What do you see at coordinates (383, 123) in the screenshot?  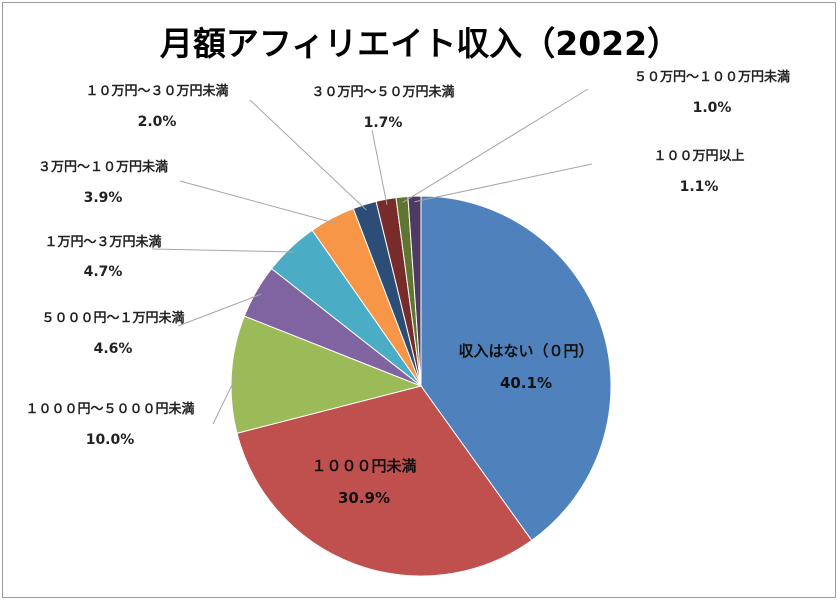 I see `slice-value-8: 1.7%` at bounding box center [383, 123].